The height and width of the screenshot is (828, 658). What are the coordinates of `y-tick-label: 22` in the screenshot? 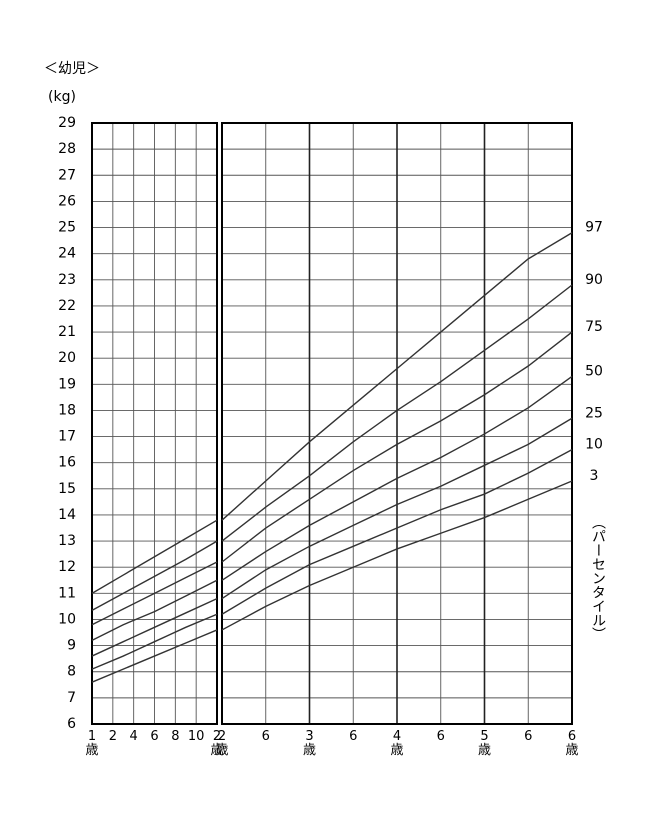 It's located at (67, 306).